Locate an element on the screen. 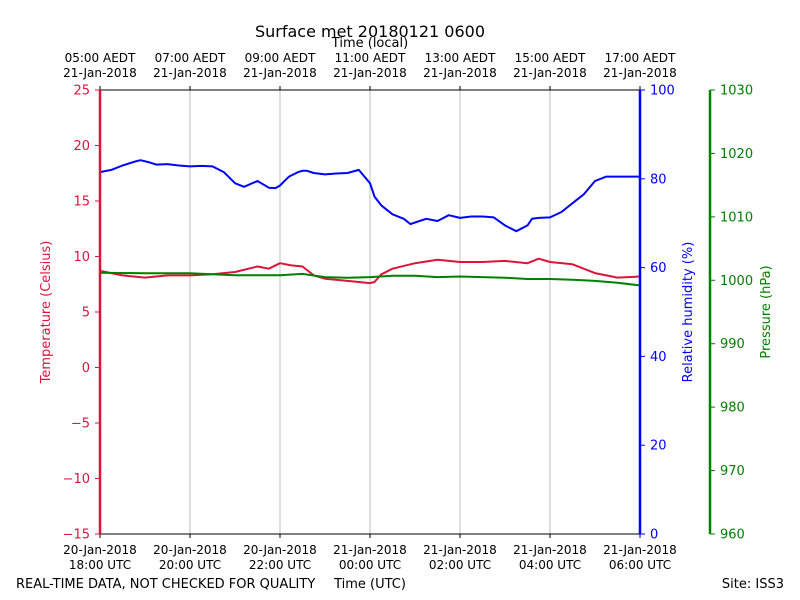  temp-tick-label: 0 is located at coordinates (86, 368).